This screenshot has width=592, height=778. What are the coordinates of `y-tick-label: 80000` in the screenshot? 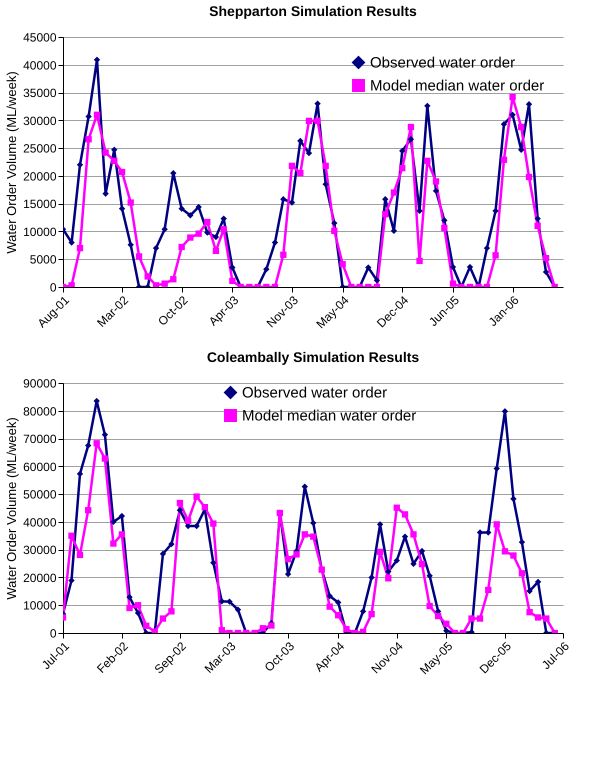 It's located at (40, 411).